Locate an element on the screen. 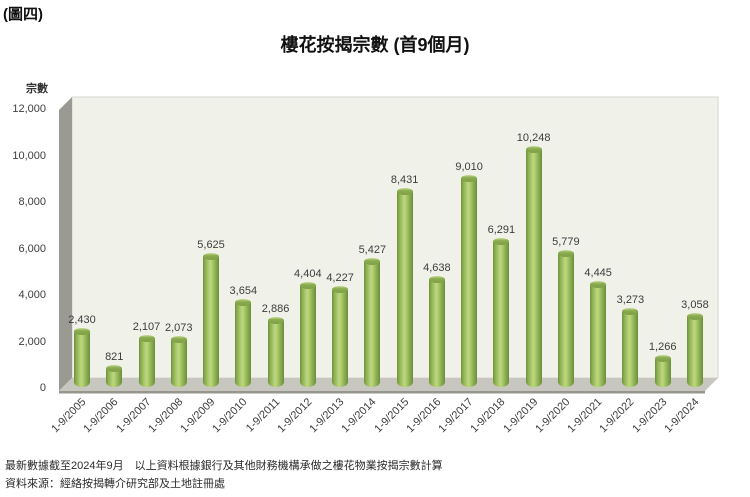  bar-value-label: 5,625 is located at coordinates (211, 245).